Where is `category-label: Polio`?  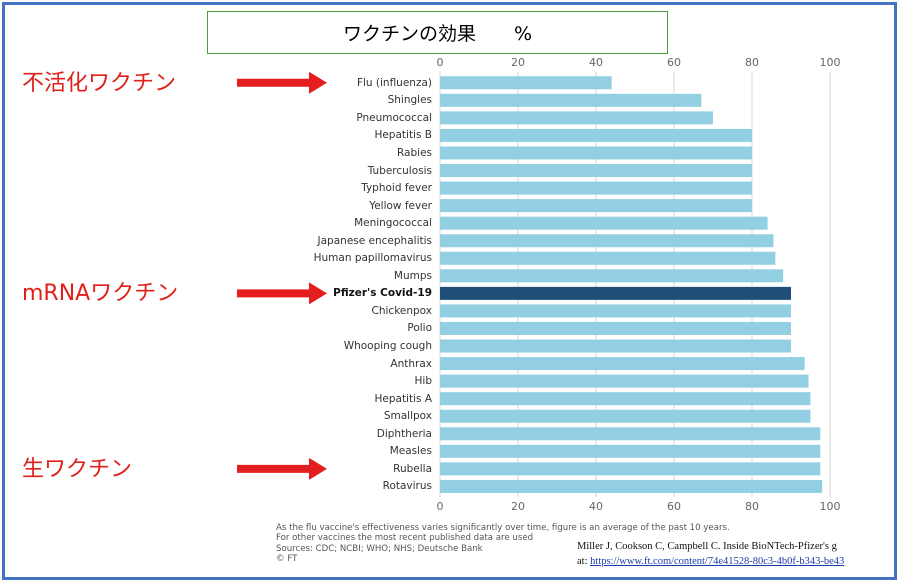
category-label: Polio is located at coordinates (419, 328).